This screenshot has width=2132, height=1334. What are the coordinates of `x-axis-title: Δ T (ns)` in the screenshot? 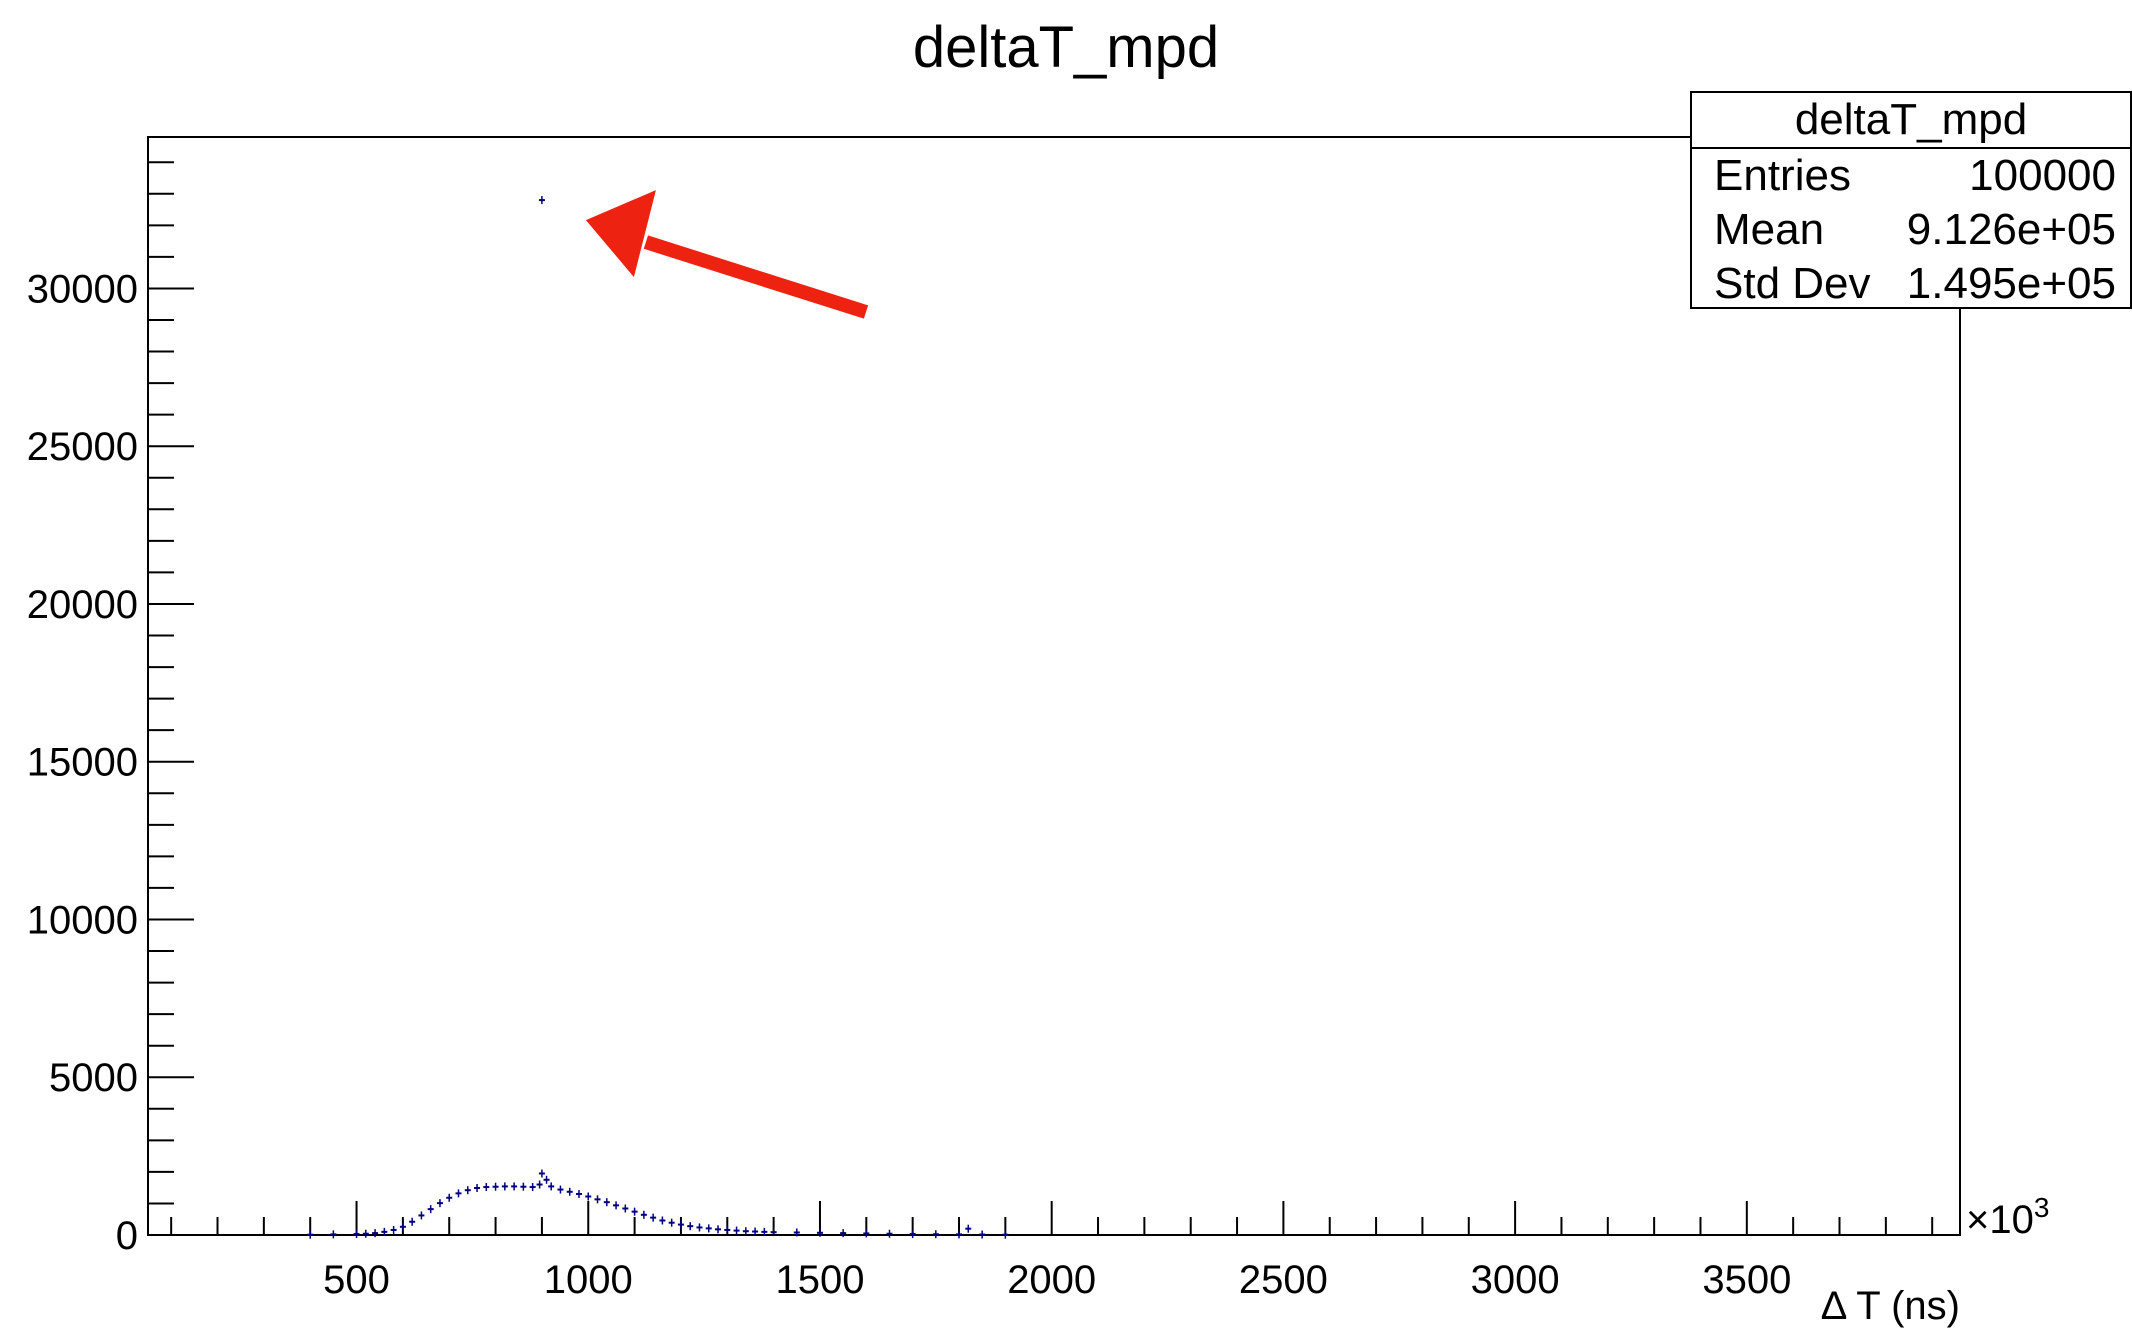 It's located at (1890, 1306).